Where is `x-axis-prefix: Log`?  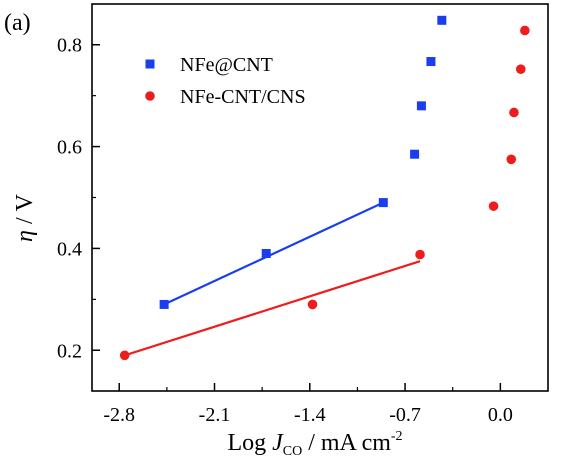
x-axis-prefix: Log is located at coordinates (249, 443).